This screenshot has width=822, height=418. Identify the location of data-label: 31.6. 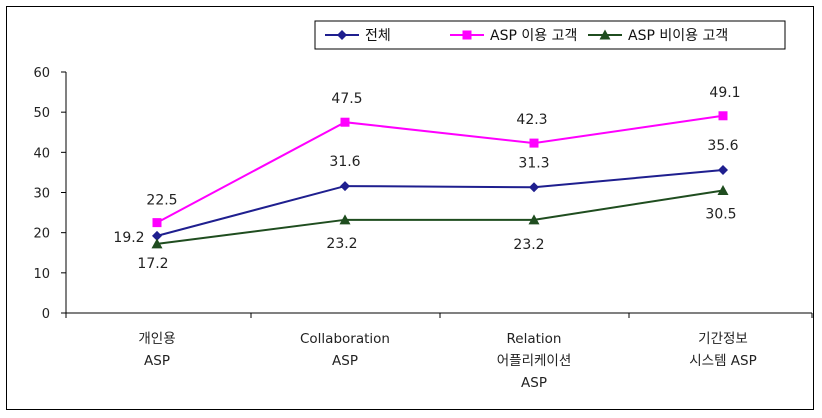
(344, 162).